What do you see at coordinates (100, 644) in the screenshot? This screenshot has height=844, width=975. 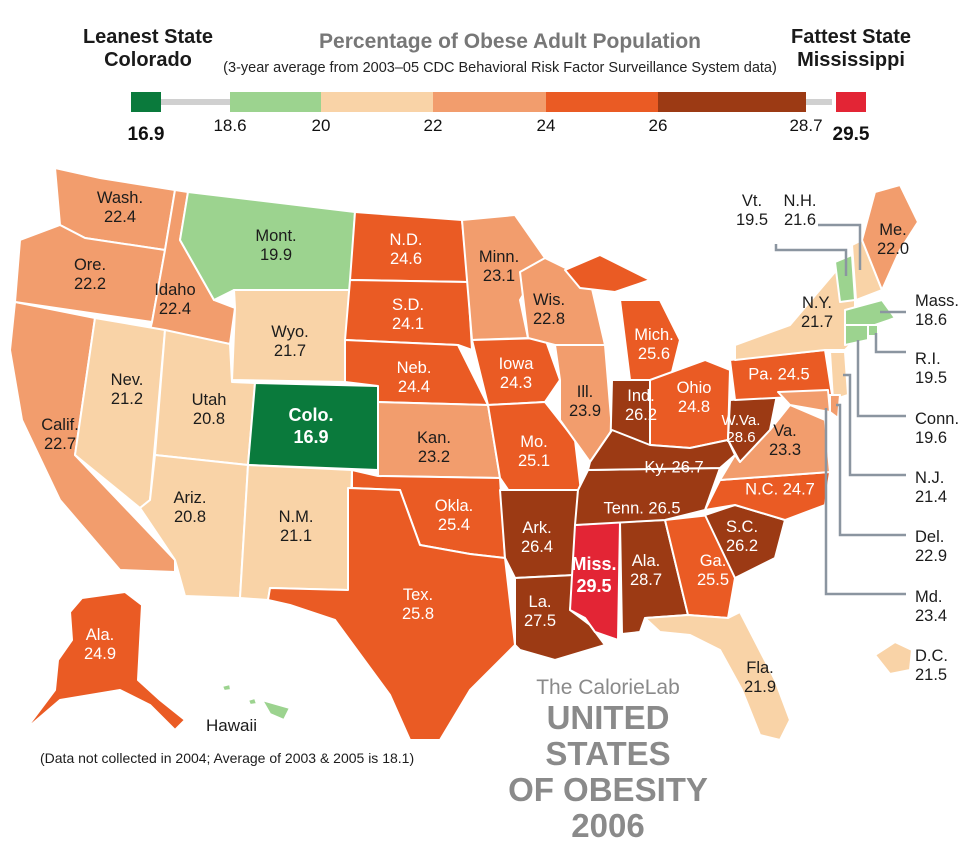 I see `label-ak: Ala. 24.9` at bounding box center [100, 644].